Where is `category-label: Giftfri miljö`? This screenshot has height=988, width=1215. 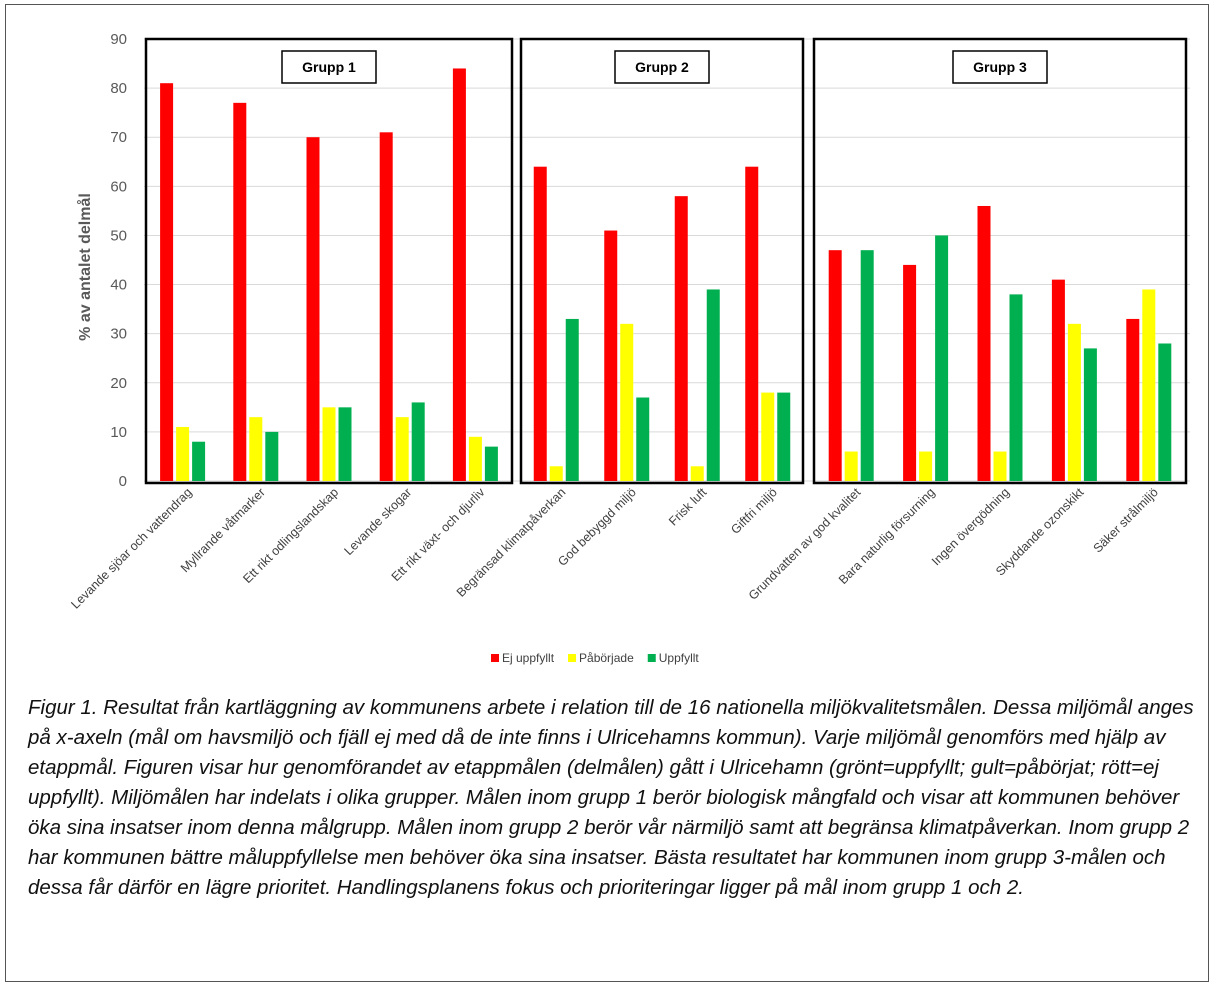
category-label: Giftfri miljö is located at coordinates (754, 511).